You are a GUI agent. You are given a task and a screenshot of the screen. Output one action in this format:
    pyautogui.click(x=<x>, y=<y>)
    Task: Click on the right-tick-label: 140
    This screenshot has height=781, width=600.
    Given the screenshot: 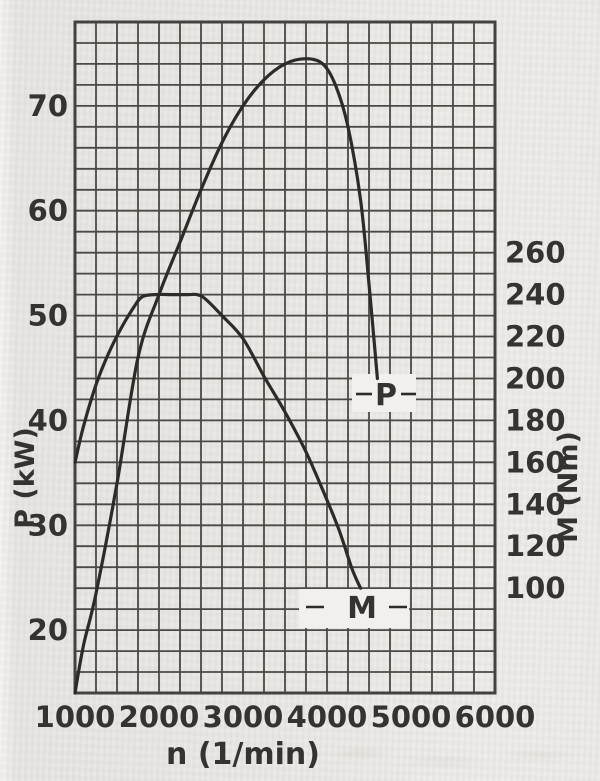 What is the action you would take?
    pyautogui.click(x=535, y=504)
    